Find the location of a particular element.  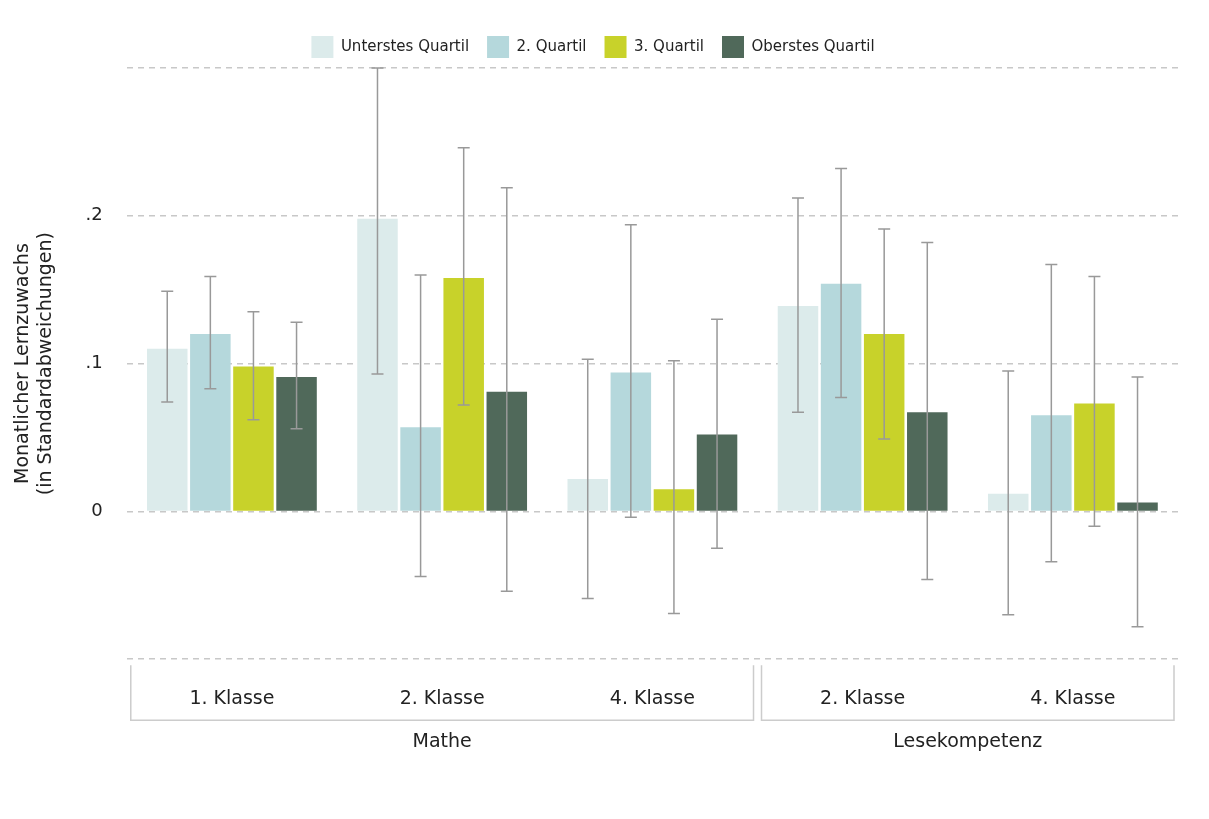

legend-label: 3. Quartil is located at coordinates (669, 45).